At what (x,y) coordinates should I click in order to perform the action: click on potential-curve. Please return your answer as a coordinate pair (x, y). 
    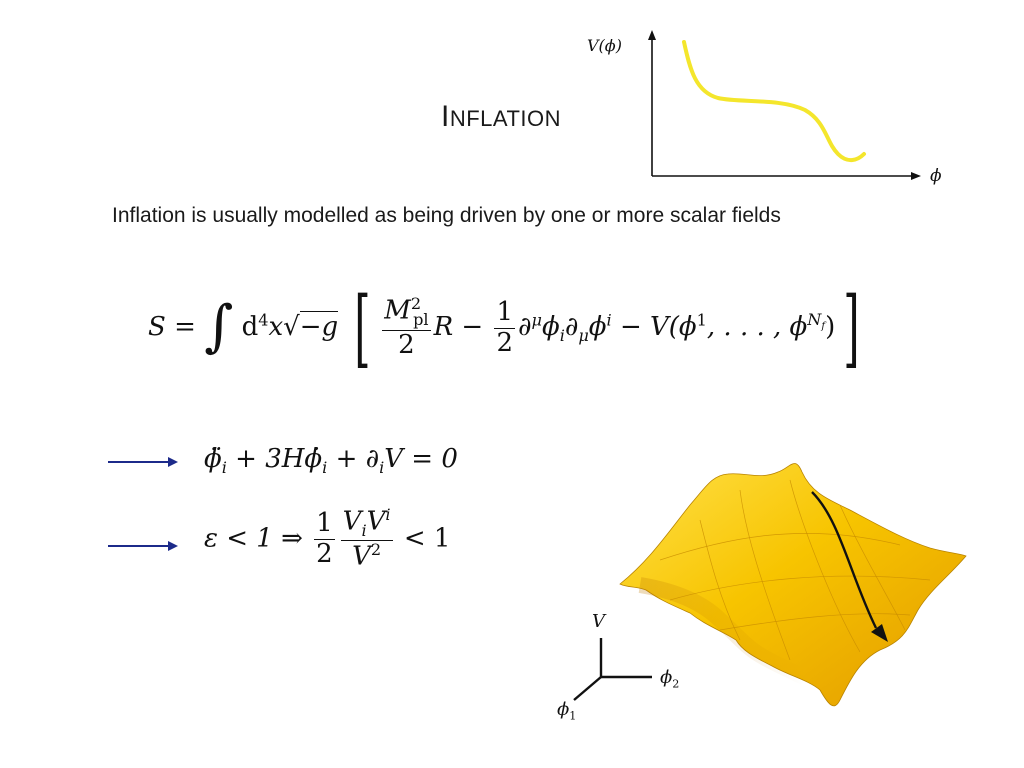
    Looking at the image, I should click on (774, 101).